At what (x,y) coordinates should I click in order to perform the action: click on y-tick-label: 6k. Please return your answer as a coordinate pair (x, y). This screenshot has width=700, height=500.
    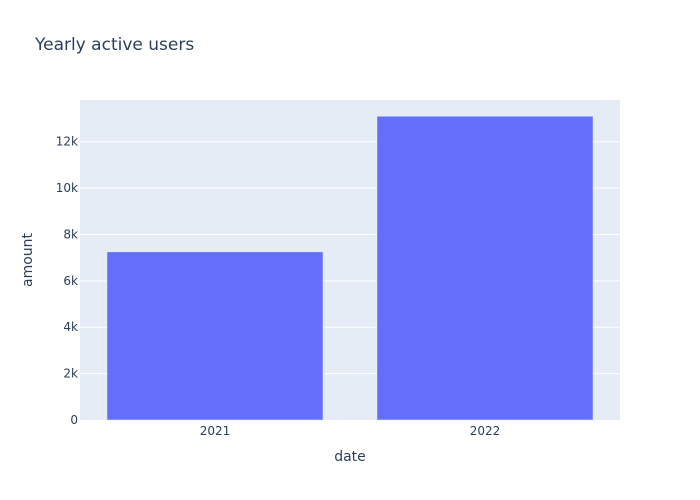
    Looking at the image, I should click on (70, 281).